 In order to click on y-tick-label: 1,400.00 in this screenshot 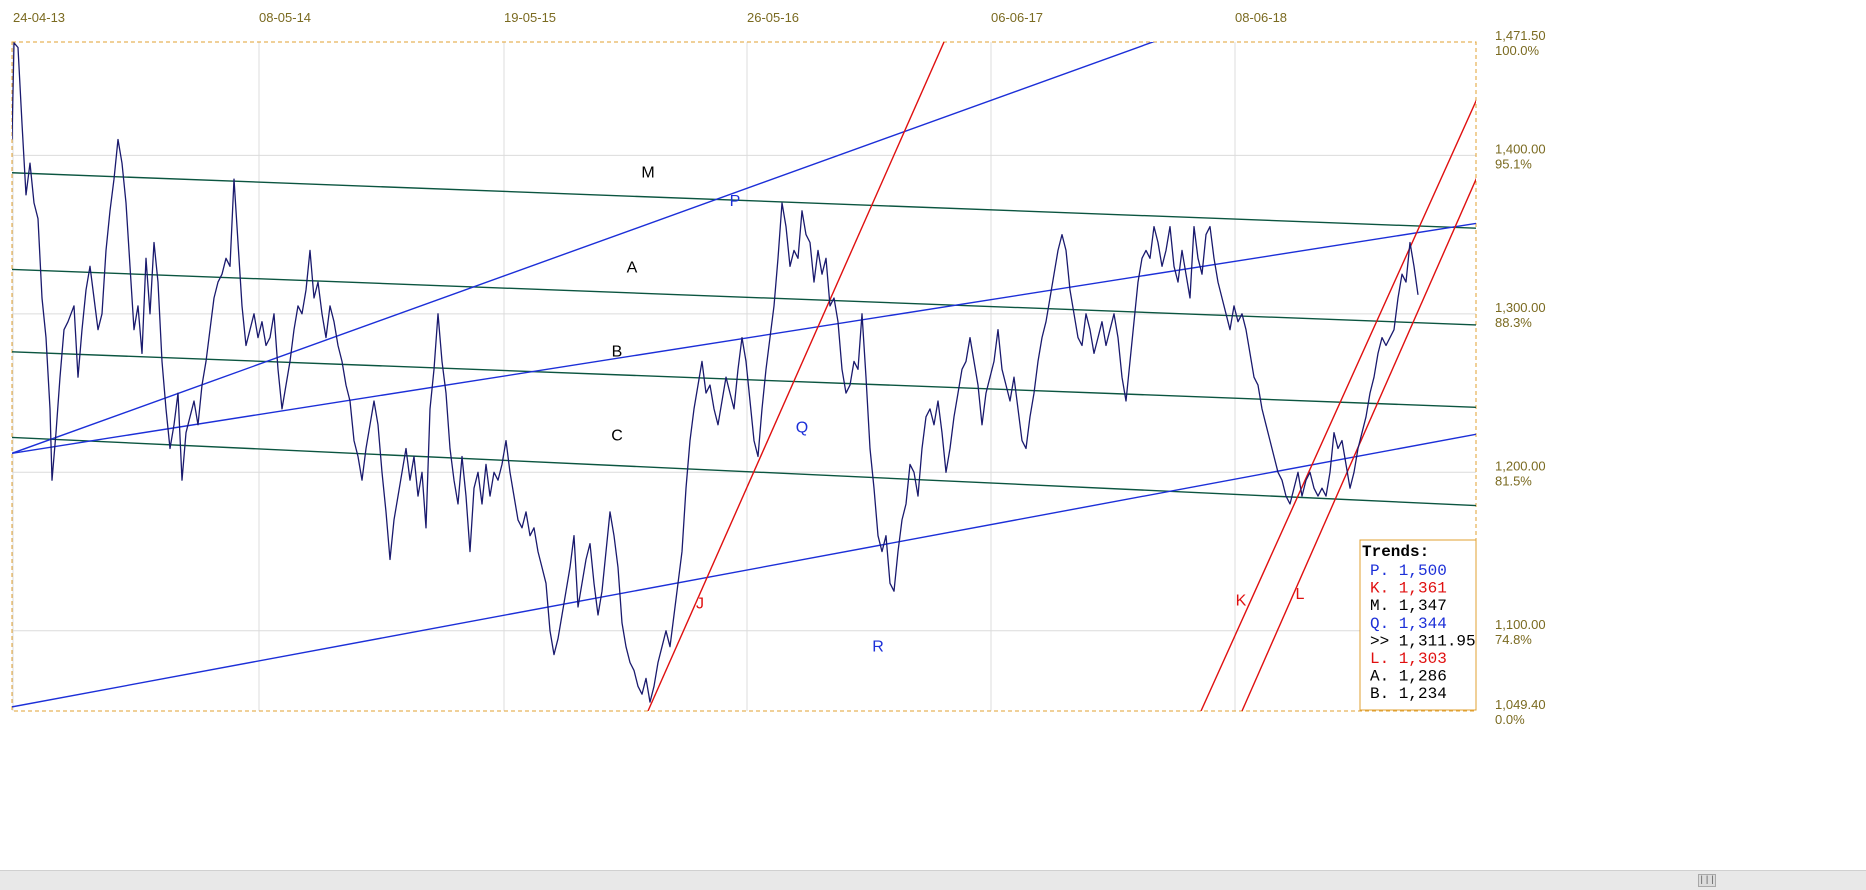, I will do `click(1520, 148)`.